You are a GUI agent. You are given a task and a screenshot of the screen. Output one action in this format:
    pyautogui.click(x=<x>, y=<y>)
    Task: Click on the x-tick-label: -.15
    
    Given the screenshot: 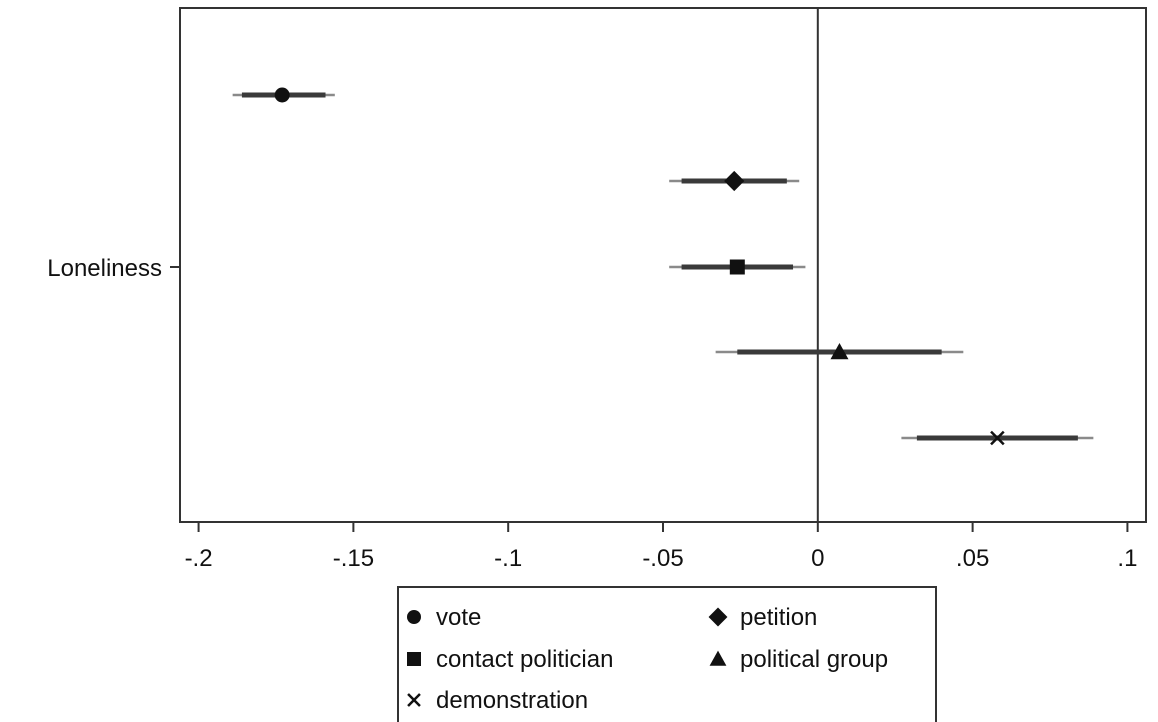 What is the action you would take?
    pyautogui.click(x=353, y=558)
    